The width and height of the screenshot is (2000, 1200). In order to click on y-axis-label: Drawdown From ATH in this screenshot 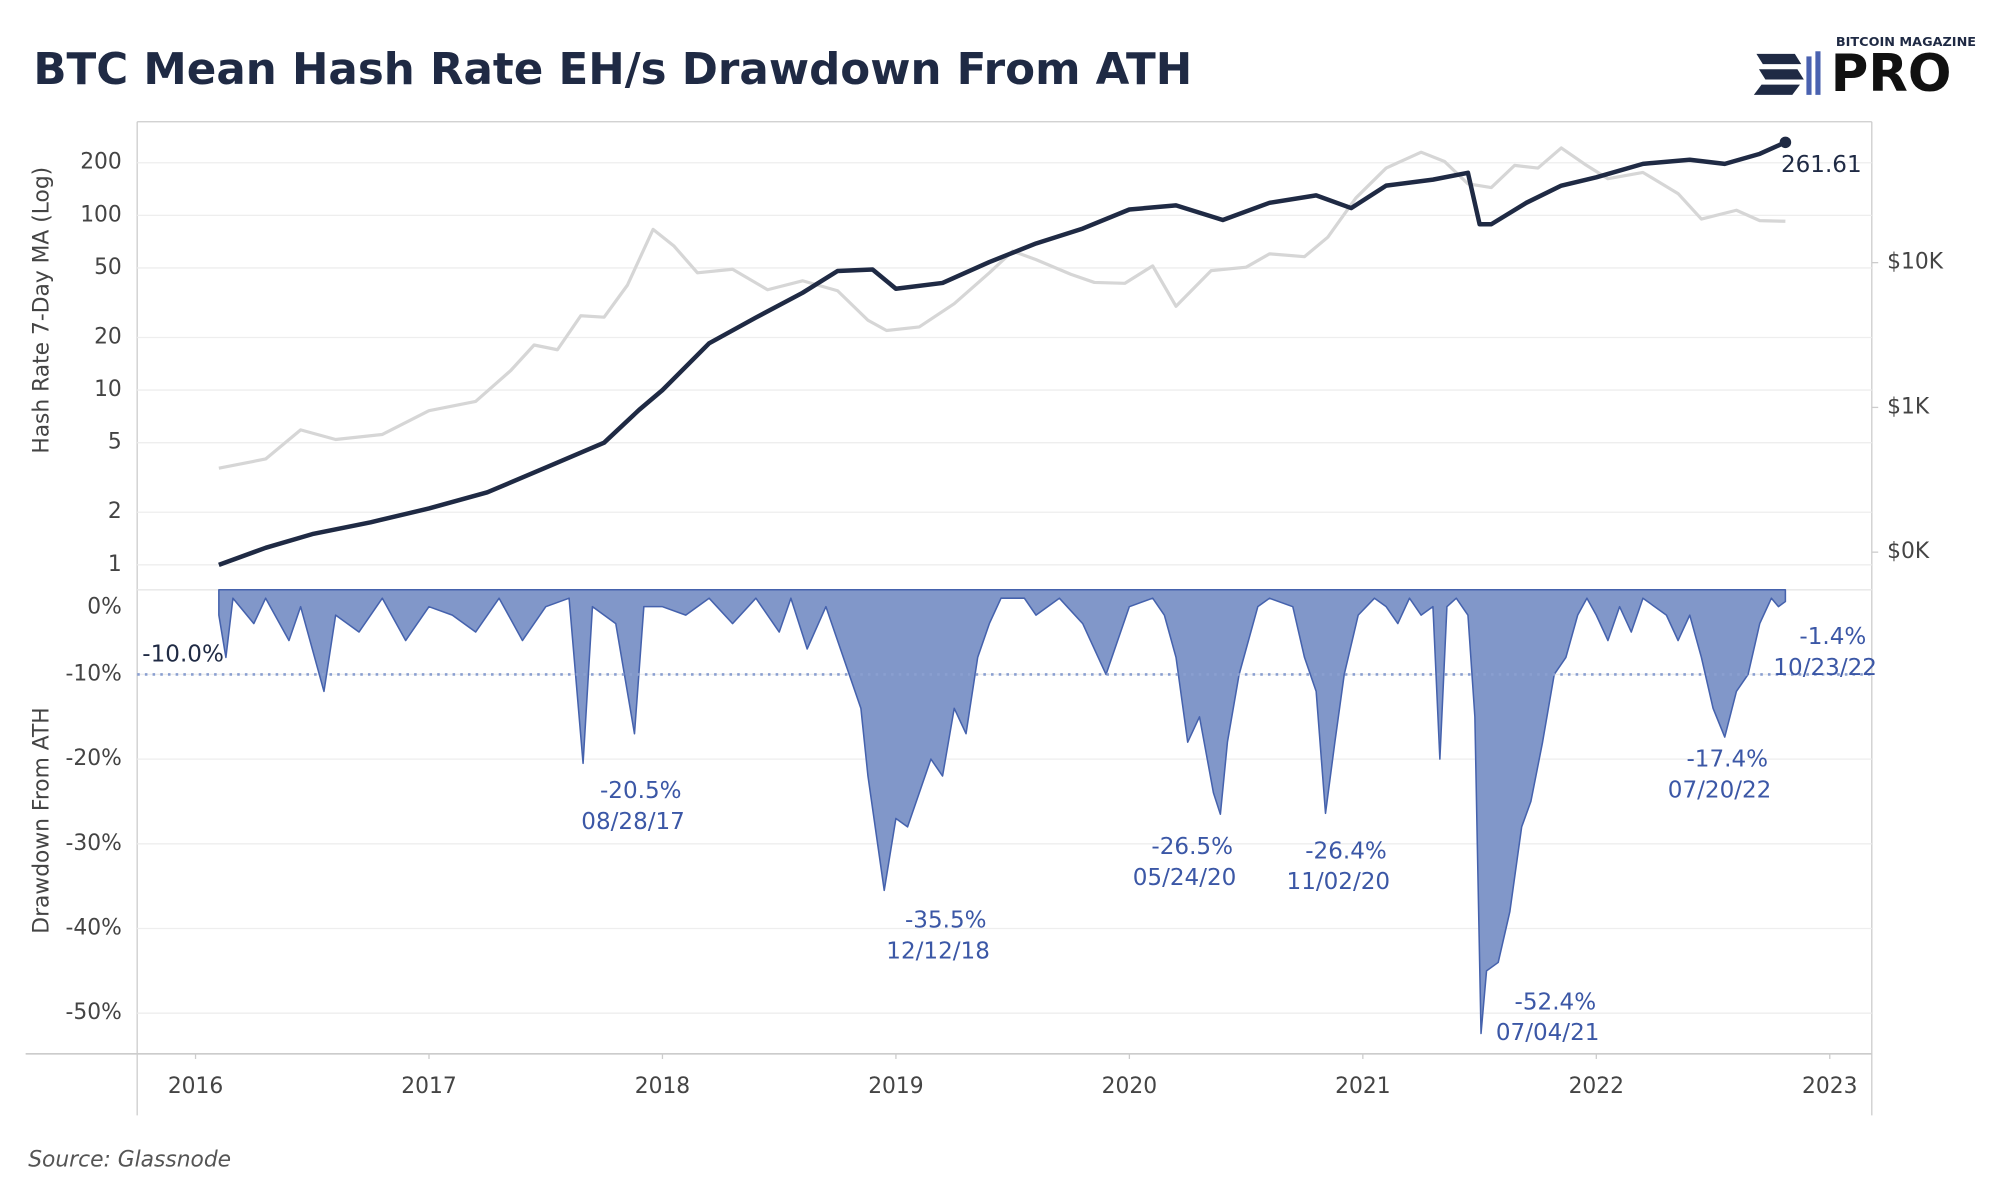, I will do `click(41, 820)`.